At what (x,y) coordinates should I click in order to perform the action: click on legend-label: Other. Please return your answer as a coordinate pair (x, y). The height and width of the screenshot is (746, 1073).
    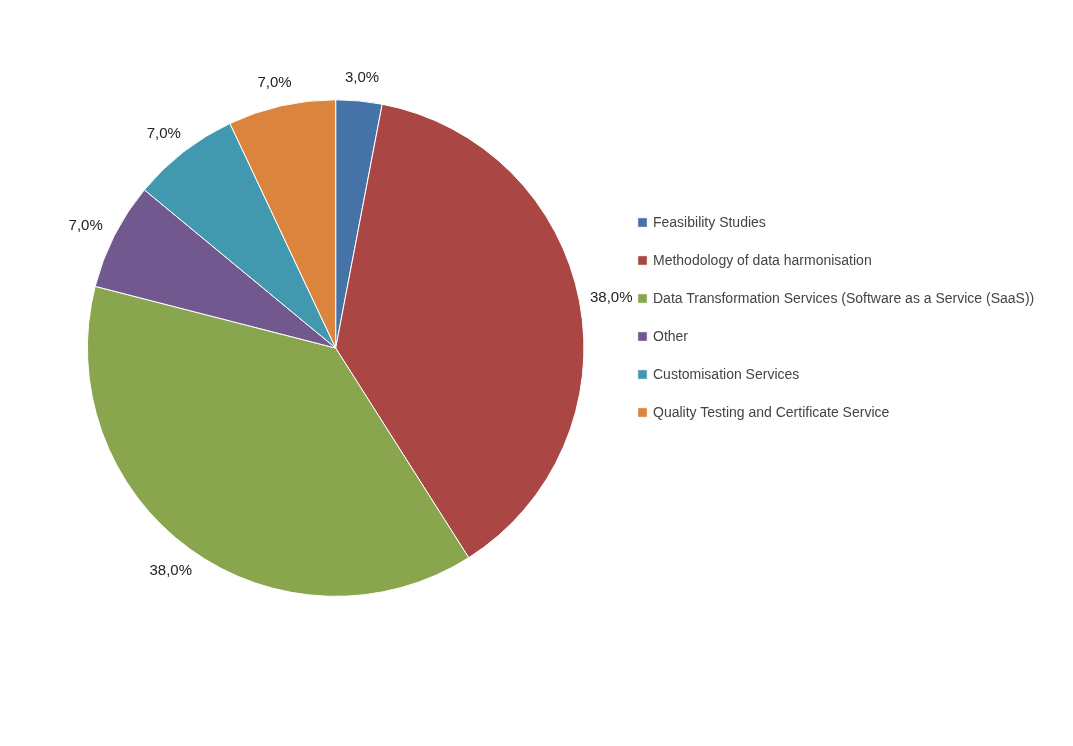
    Looking at the image, I should click on (671, 336).